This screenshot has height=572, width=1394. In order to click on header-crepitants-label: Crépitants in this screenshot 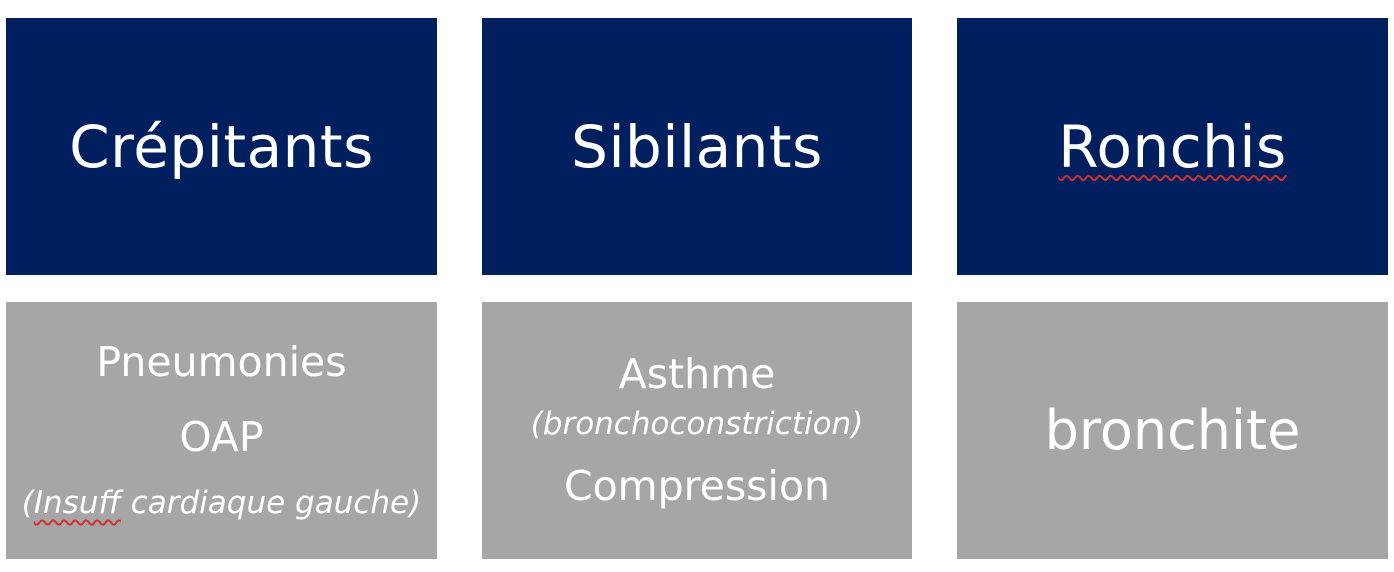, I will do `click(221, 146)`.